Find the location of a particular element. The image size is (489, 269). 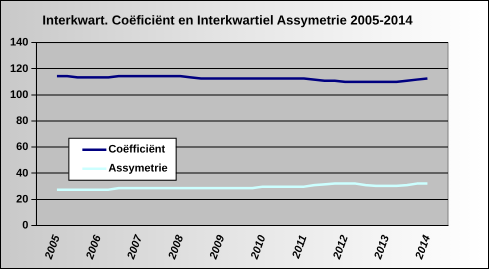

chart-title: Interkwart. Coëficiënt en Interkwartiel Assymetrie 2005-2014 is located at coordinates (228, 20).